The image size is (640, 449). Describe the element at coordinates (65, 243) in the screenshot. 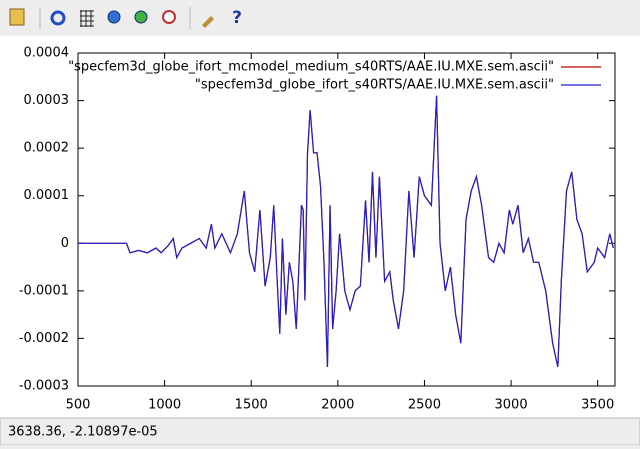

I see `y-tick-label: 0` at that location.